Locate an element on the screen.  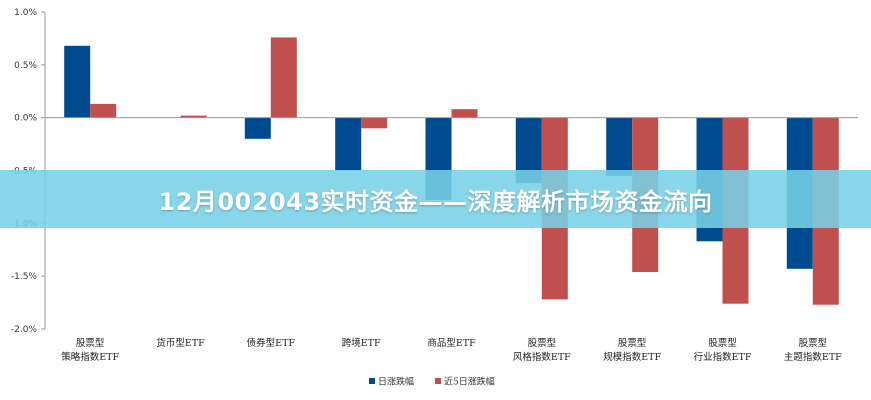
legend-label: 日涨跌幅 is located at coordinates (396, 382).